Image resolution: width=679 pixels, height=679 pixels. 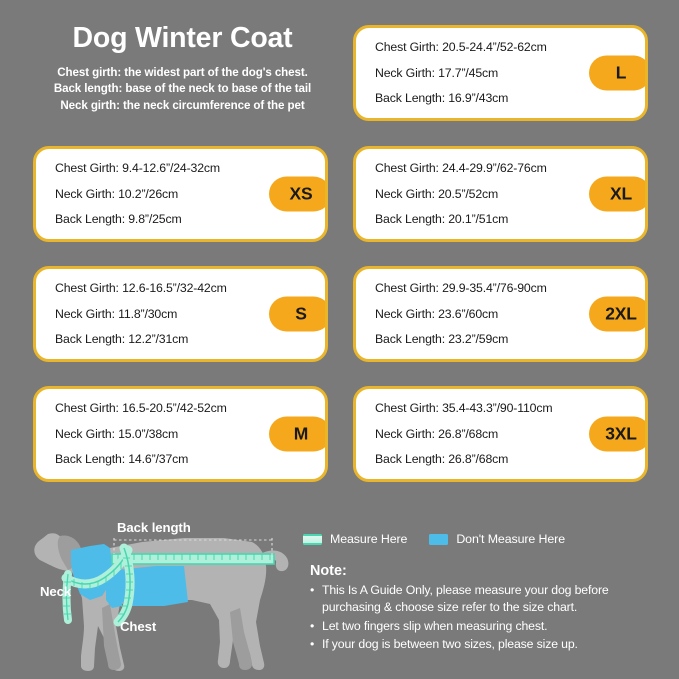 I want to click on size-badge-M: M, so click(x=297, y=434).